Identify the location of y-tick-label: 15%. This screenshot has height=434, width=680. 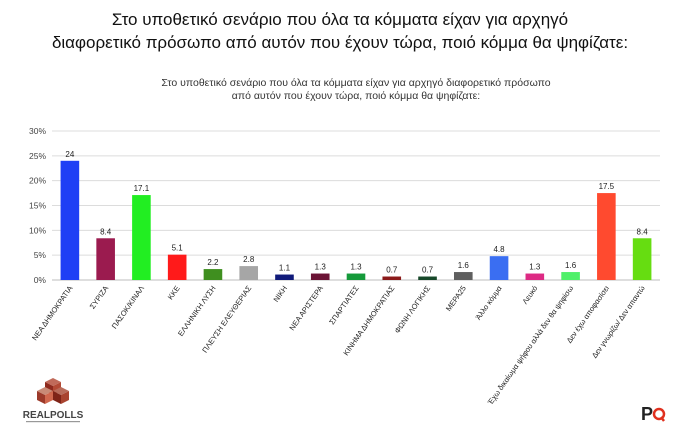
(37, 206).